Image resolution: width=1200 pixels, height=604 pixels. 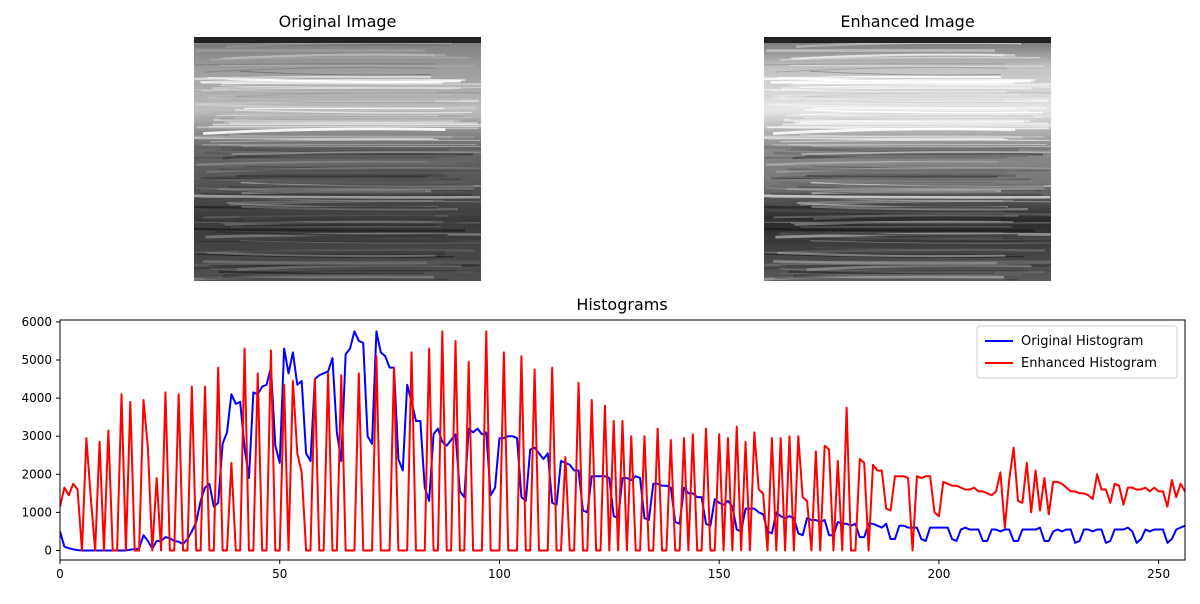 I want to click on x-tick-label: 200, so click(x=938, y=574).